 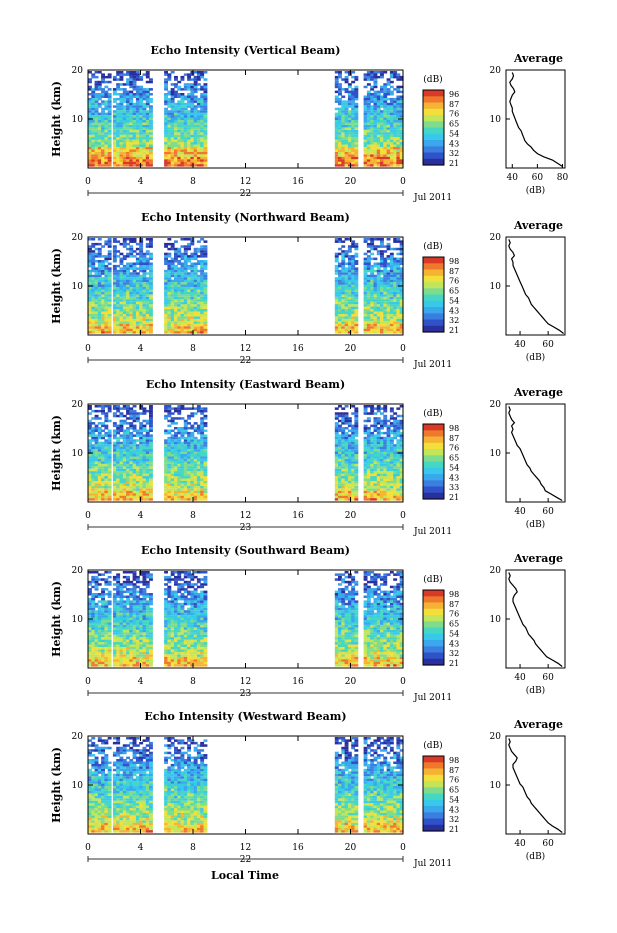 I want to click on x-tick-label: 12, so click(x=245, y=182).